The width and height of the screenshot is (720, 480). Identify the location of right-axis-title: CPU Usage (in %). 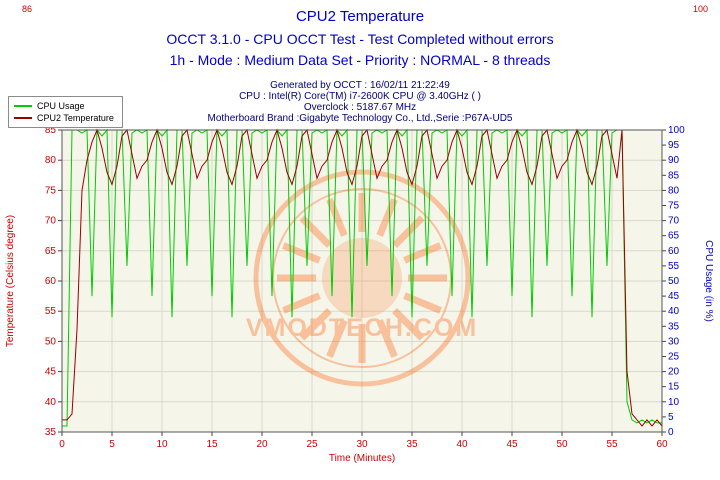
(708, 281).